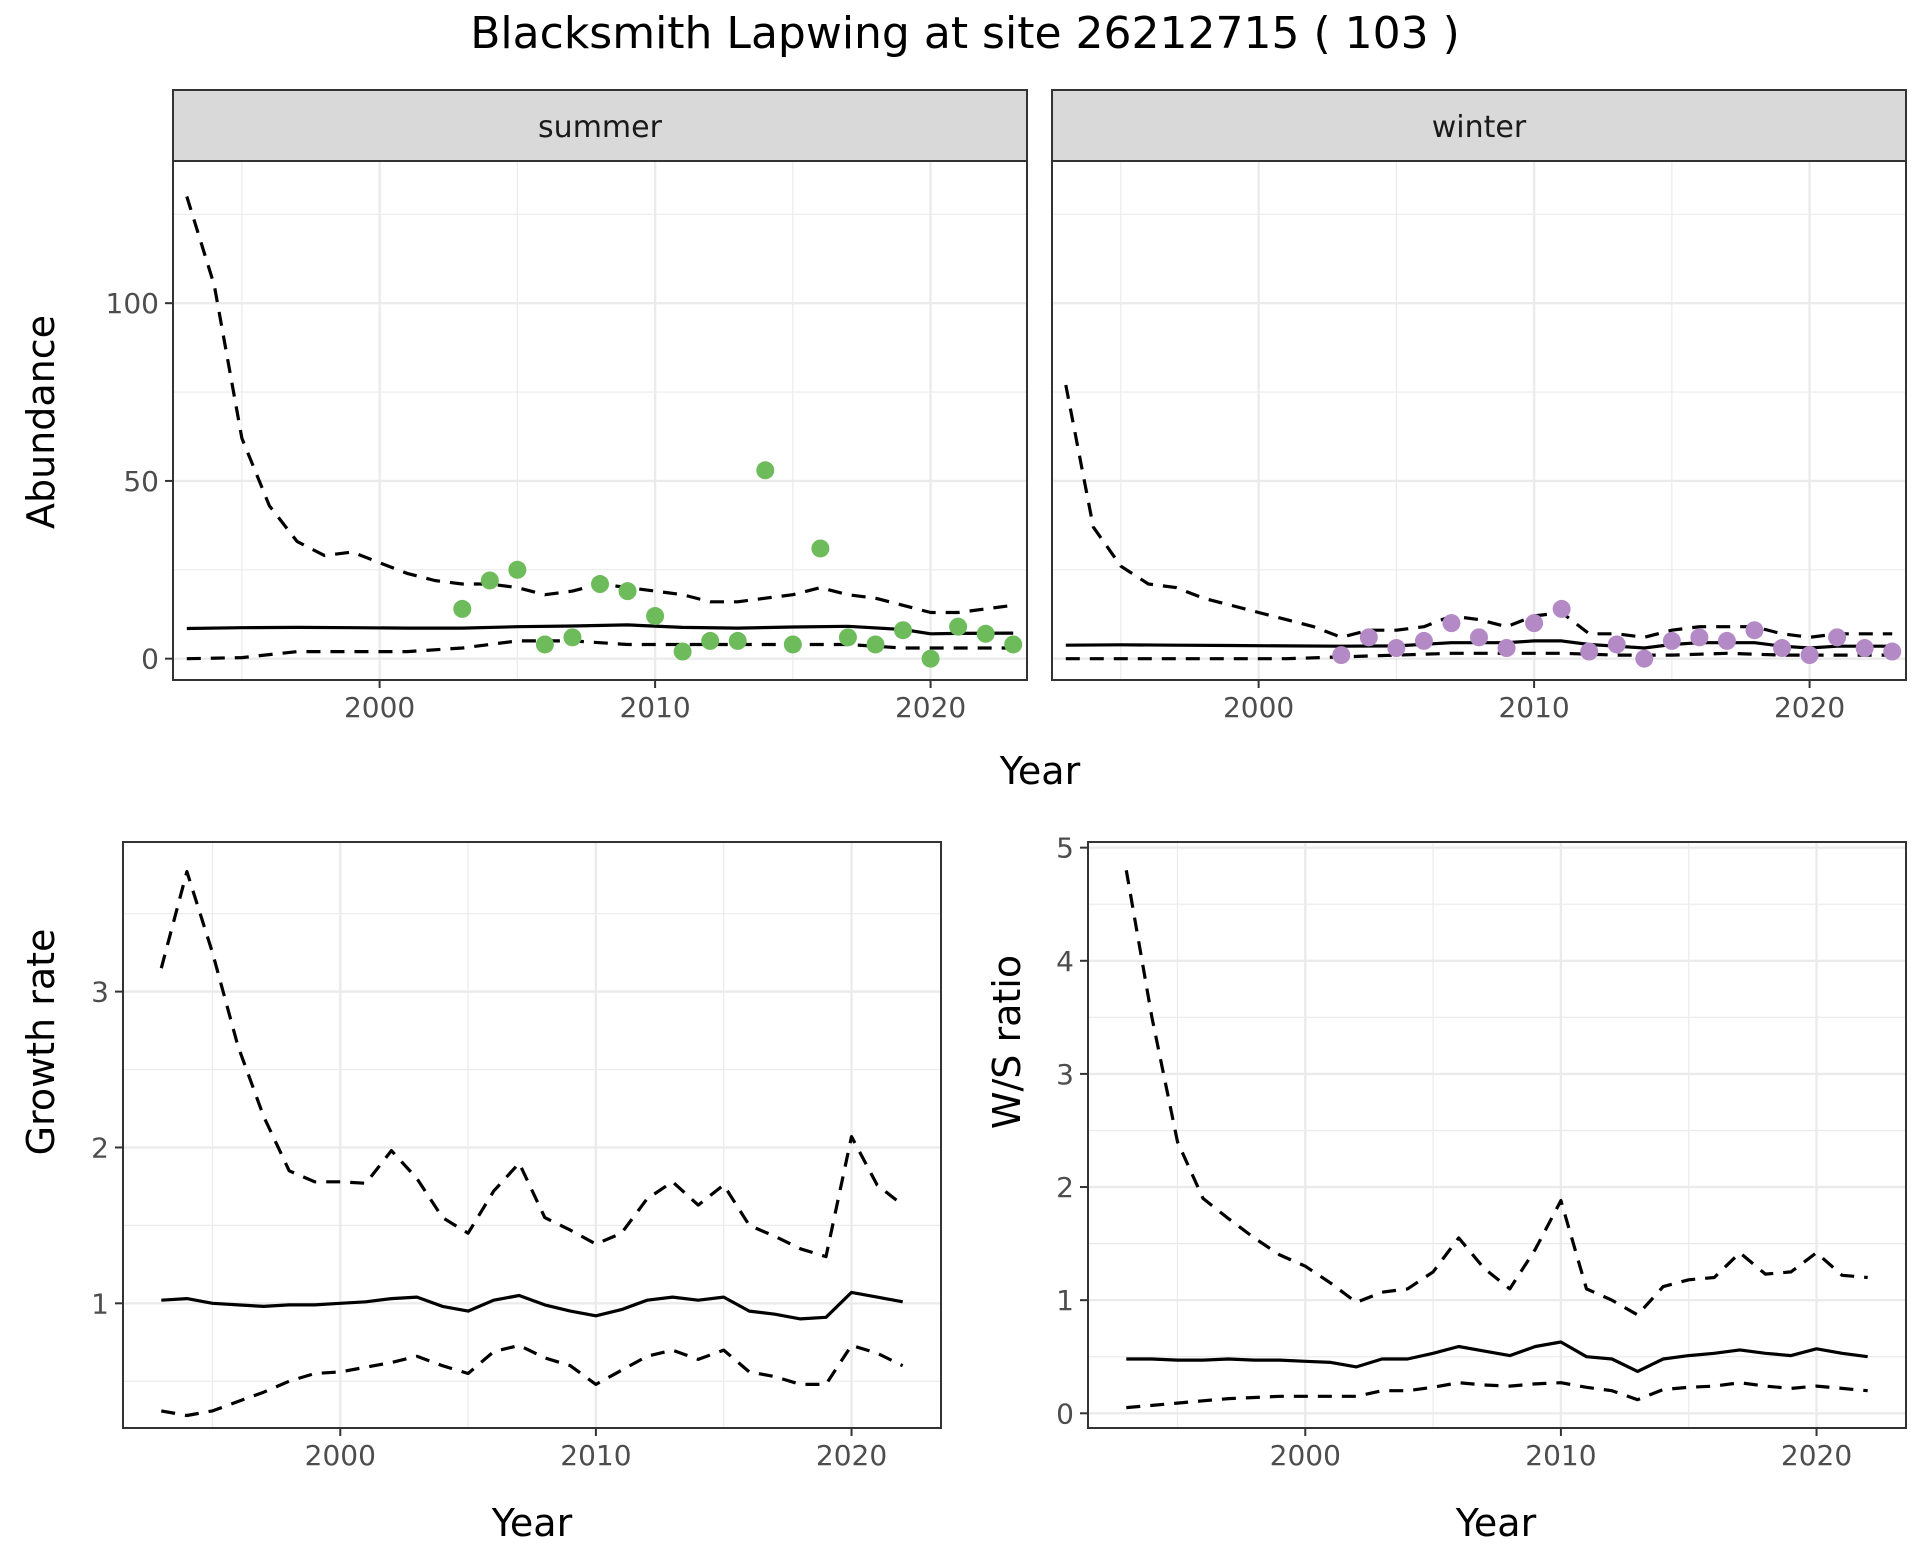 The image size is (1920, 1560). What do you see at coordinates (1040, 771) in the screenshot?
I see `x-axis-title-top: Year` at bounding box center [1040, 771].